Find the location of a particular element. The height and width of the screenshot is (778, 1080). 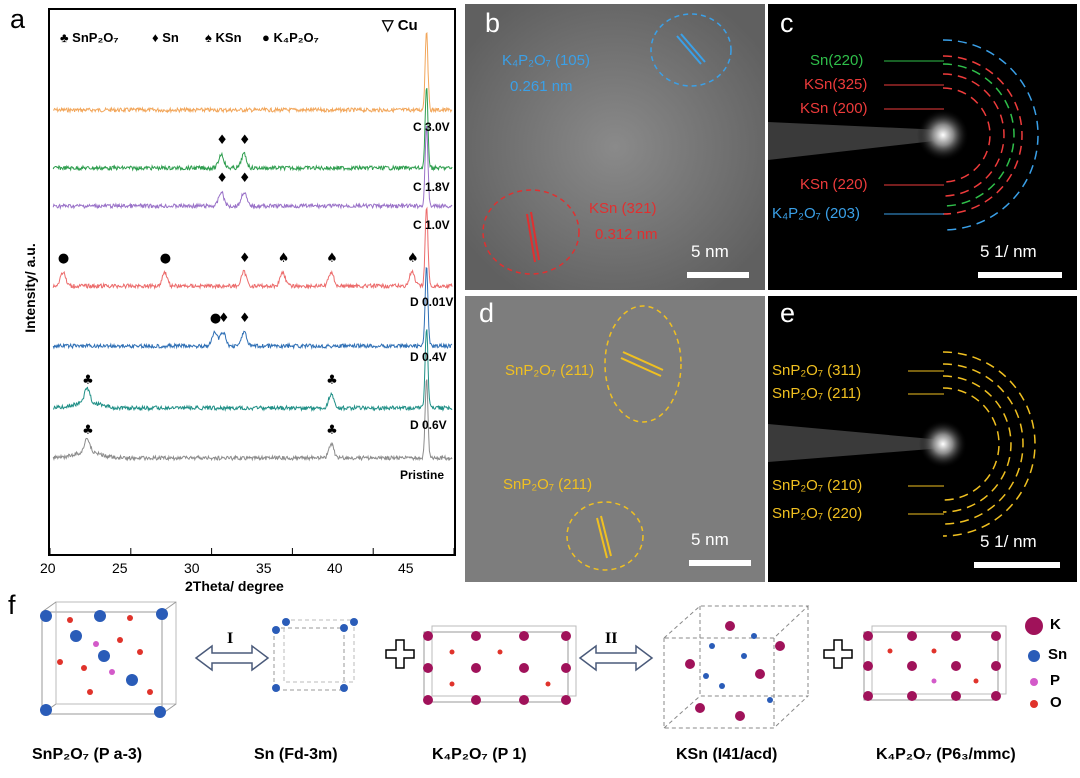

structure-name-sn: Sn (Fd-3m) is located at coordinates (296, 754).